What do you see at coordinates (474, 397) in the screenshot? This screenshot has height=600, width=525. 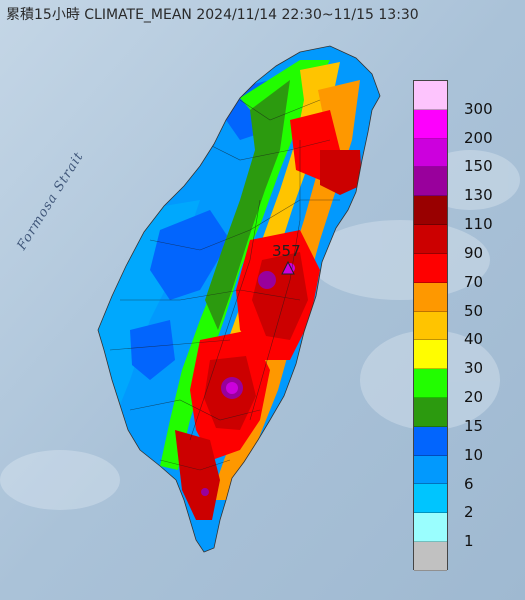 I see `legend-label: 20` at bounding box center [474, 397].